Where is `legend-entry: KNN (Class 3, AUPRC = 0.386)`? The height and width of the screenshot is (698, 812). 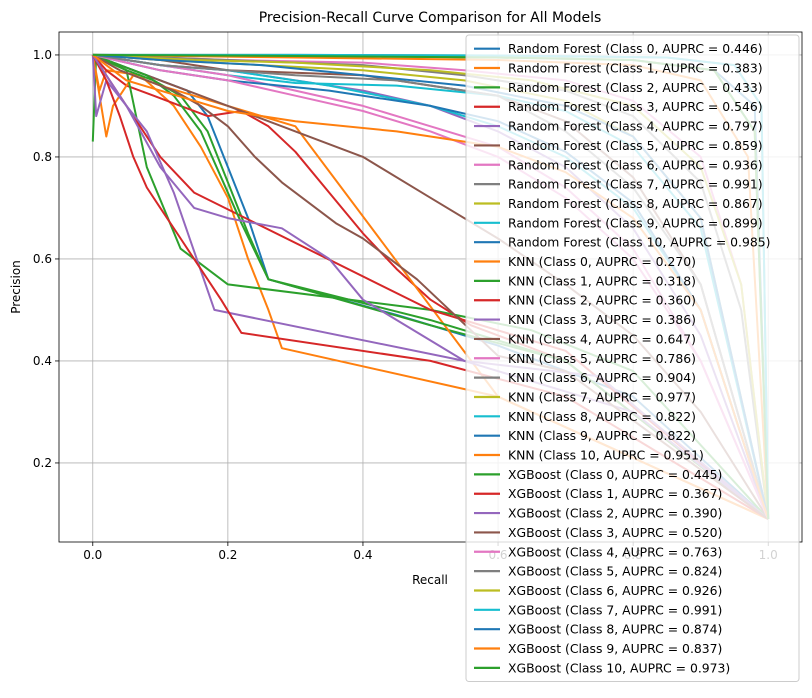
legend-entry: KNN (Class 3, AUPRC = 0.386) is located at coordinates (602, 319).